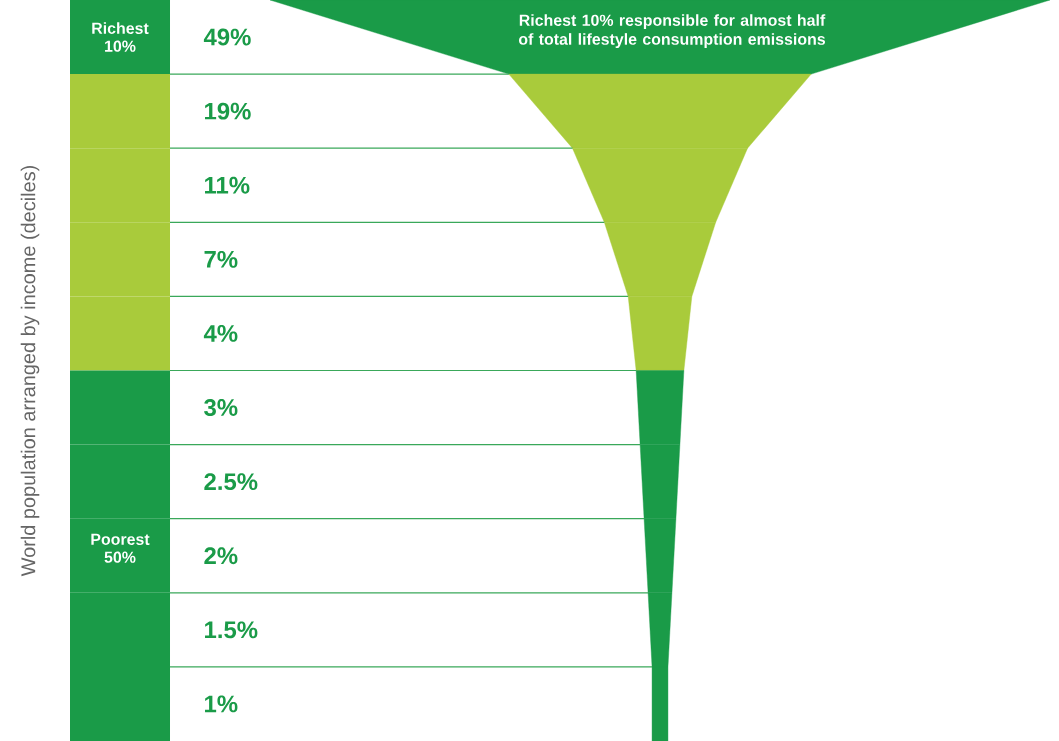  What do you see at coordinates (221, 408) in the screenshot?
I see `data-label: 3%` at bounding box center [221, 408].